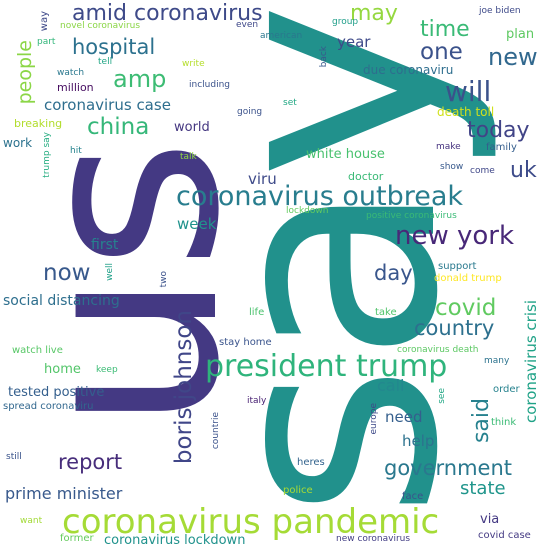  What do you see at coordinates (498, 130) in the screenshot?
I see `cloud-word: today` at bounding box center [498, 130].